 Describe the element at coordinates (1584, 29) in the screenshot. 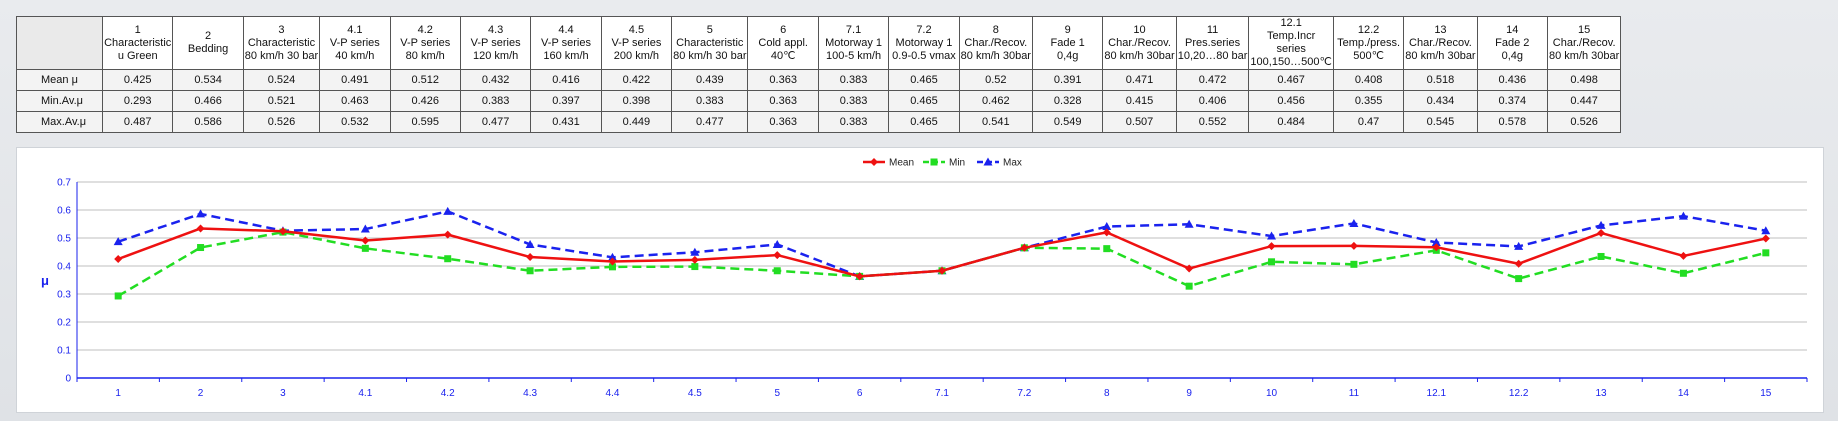

I see `column-number: 15` at that location.